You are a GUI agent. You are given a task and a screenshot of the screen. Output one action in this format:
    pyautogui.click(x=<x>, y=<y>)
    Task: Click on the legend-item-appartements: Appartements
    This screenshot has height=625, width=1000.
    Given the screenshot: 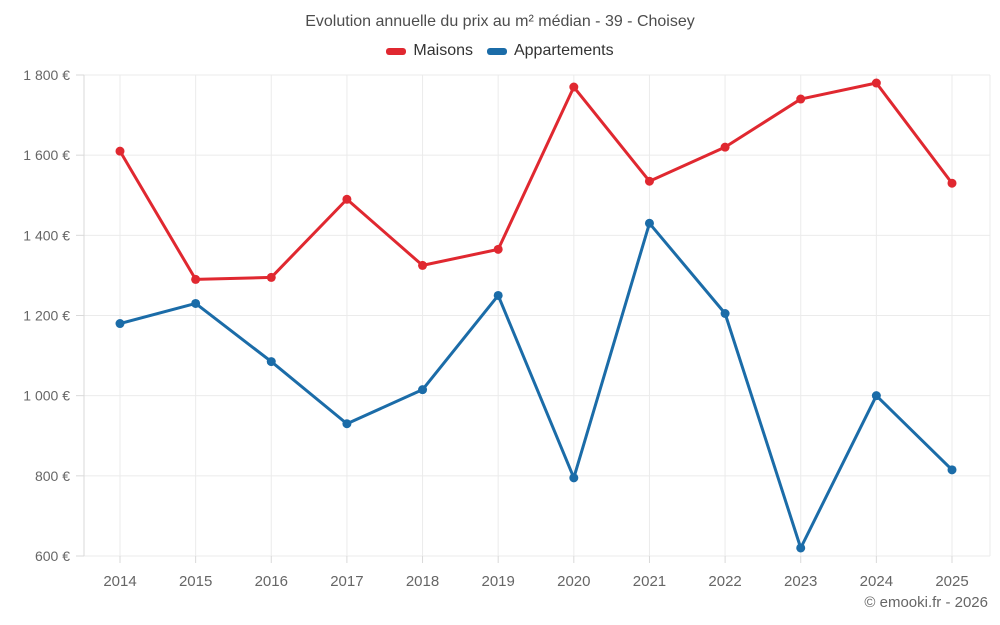 What is the action you would take?
    pyautogui.click(x=550, y=51)
    